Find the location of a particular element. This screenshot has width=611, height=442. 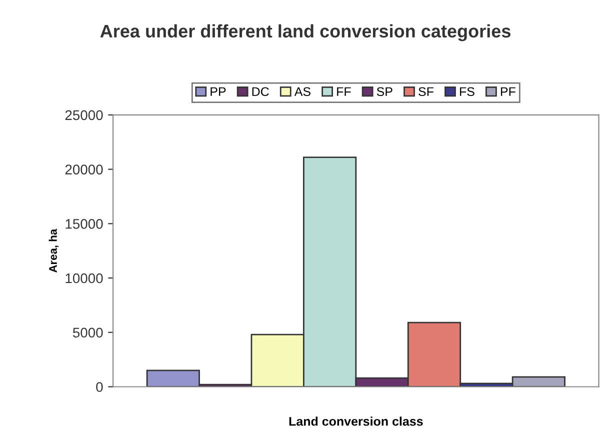

legend-label: AS is located at coordinates (302, 91).